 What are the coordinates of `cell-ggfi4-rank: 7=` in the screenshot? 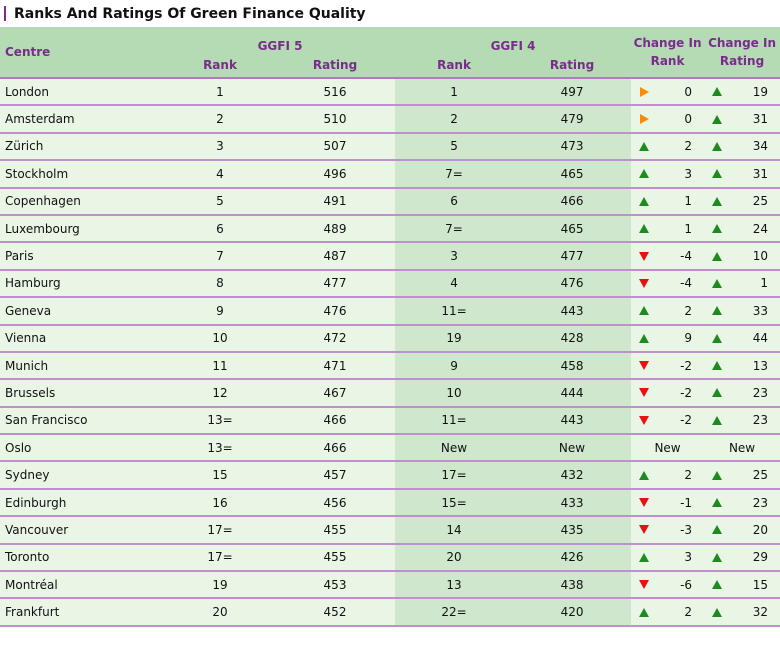 It's located at (454, 229).